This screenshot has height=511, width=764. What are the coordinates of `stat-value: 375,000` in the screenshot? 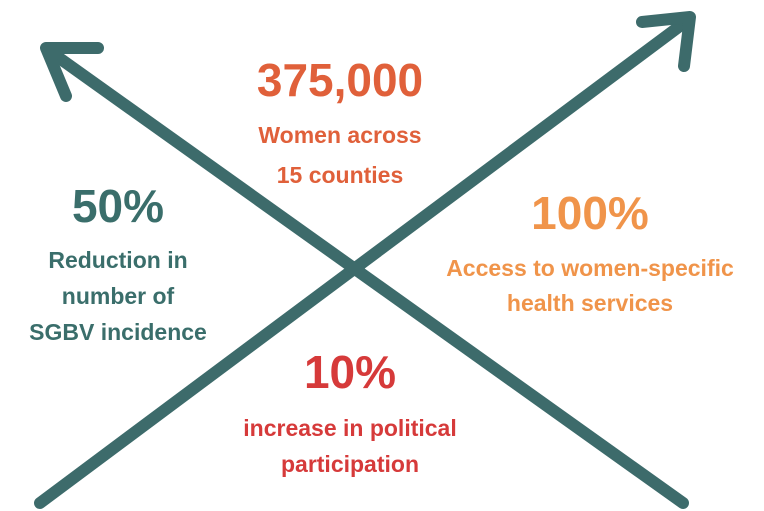 It's located at (340, 80).